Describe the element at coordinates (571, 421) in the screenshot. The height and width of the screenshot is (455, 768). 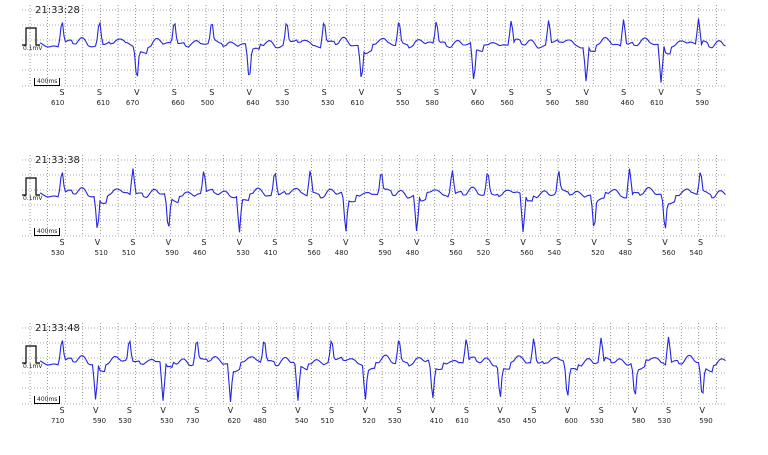
I see `rr-interval: 600` at that location.